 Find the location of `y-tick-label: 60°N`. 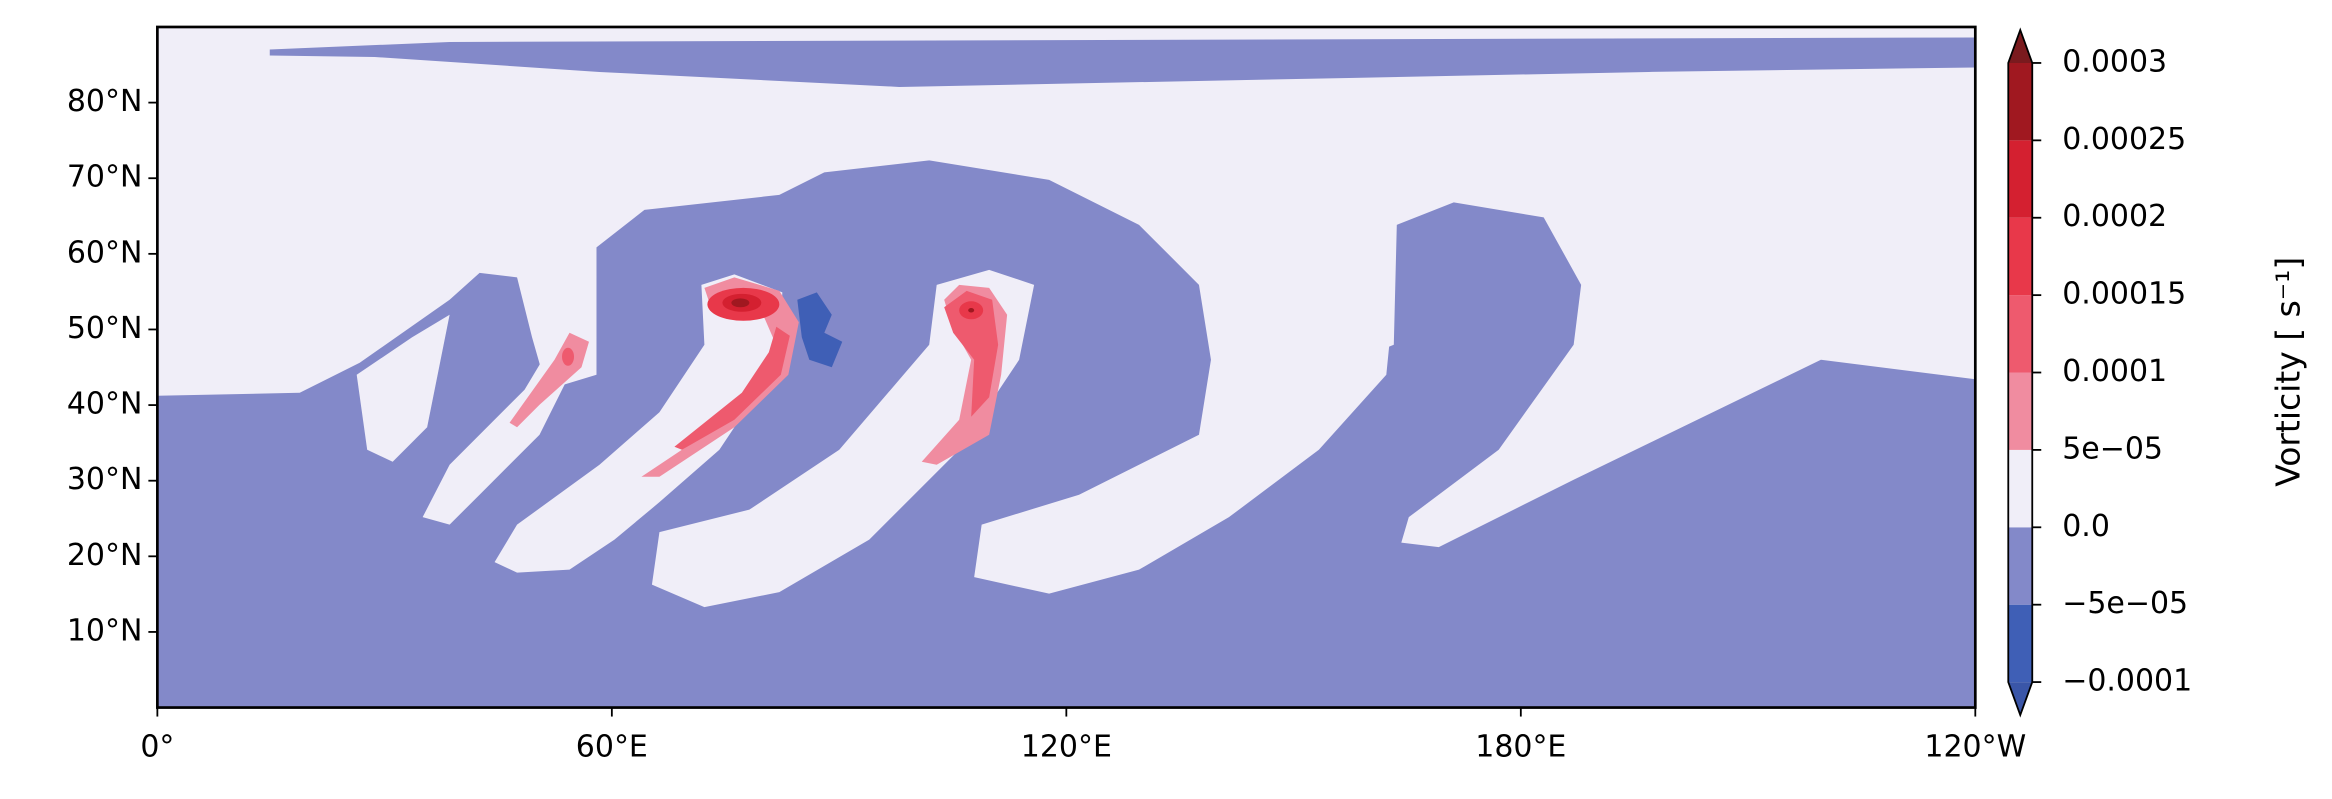

y-tick-label: 60°N is located at coordinates (105, 252).